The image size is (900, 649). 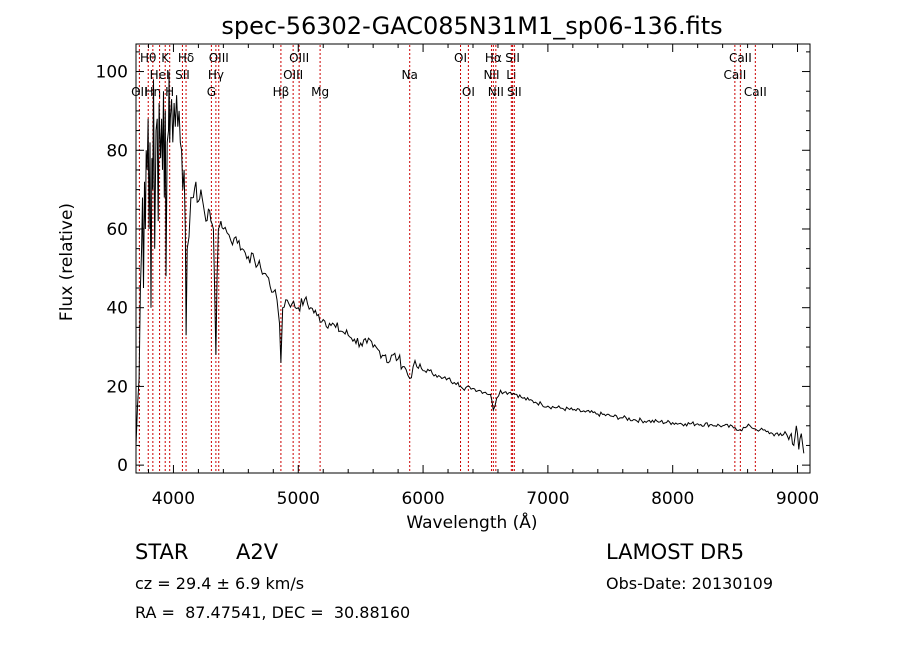 What do you see at coordinates (734, 75) in the screenshot?
I see `line-label-24: CaII` at bounding box center [734, 75].